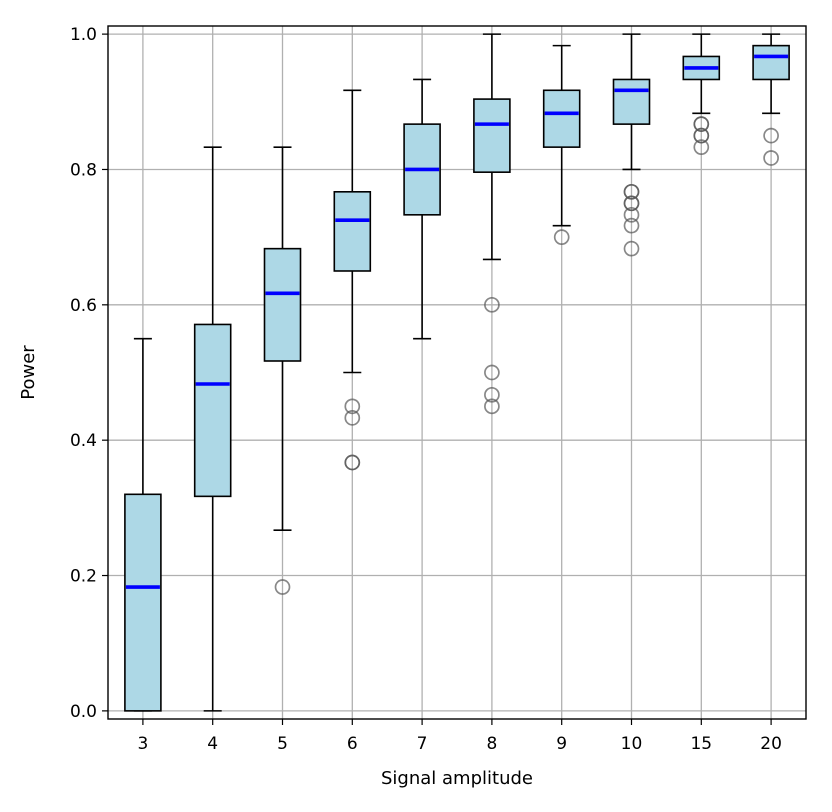  What do you see at coordinates (83, 35) in the screenshot?
I see `y-tick-label: 1.0` at bounding box center [83, 35].